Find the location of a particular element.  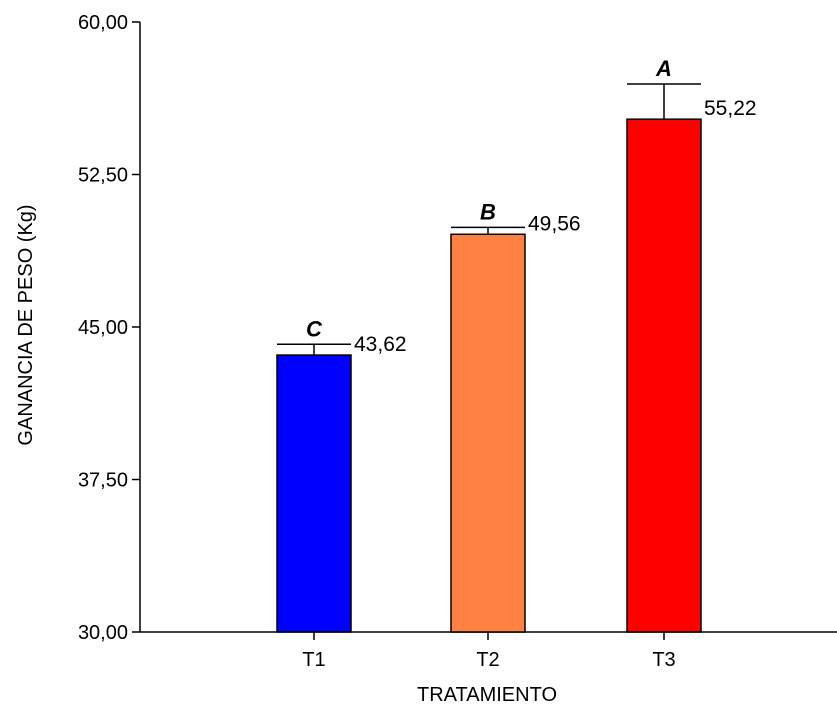

bar-t3 is located at coordinates (664, 375).